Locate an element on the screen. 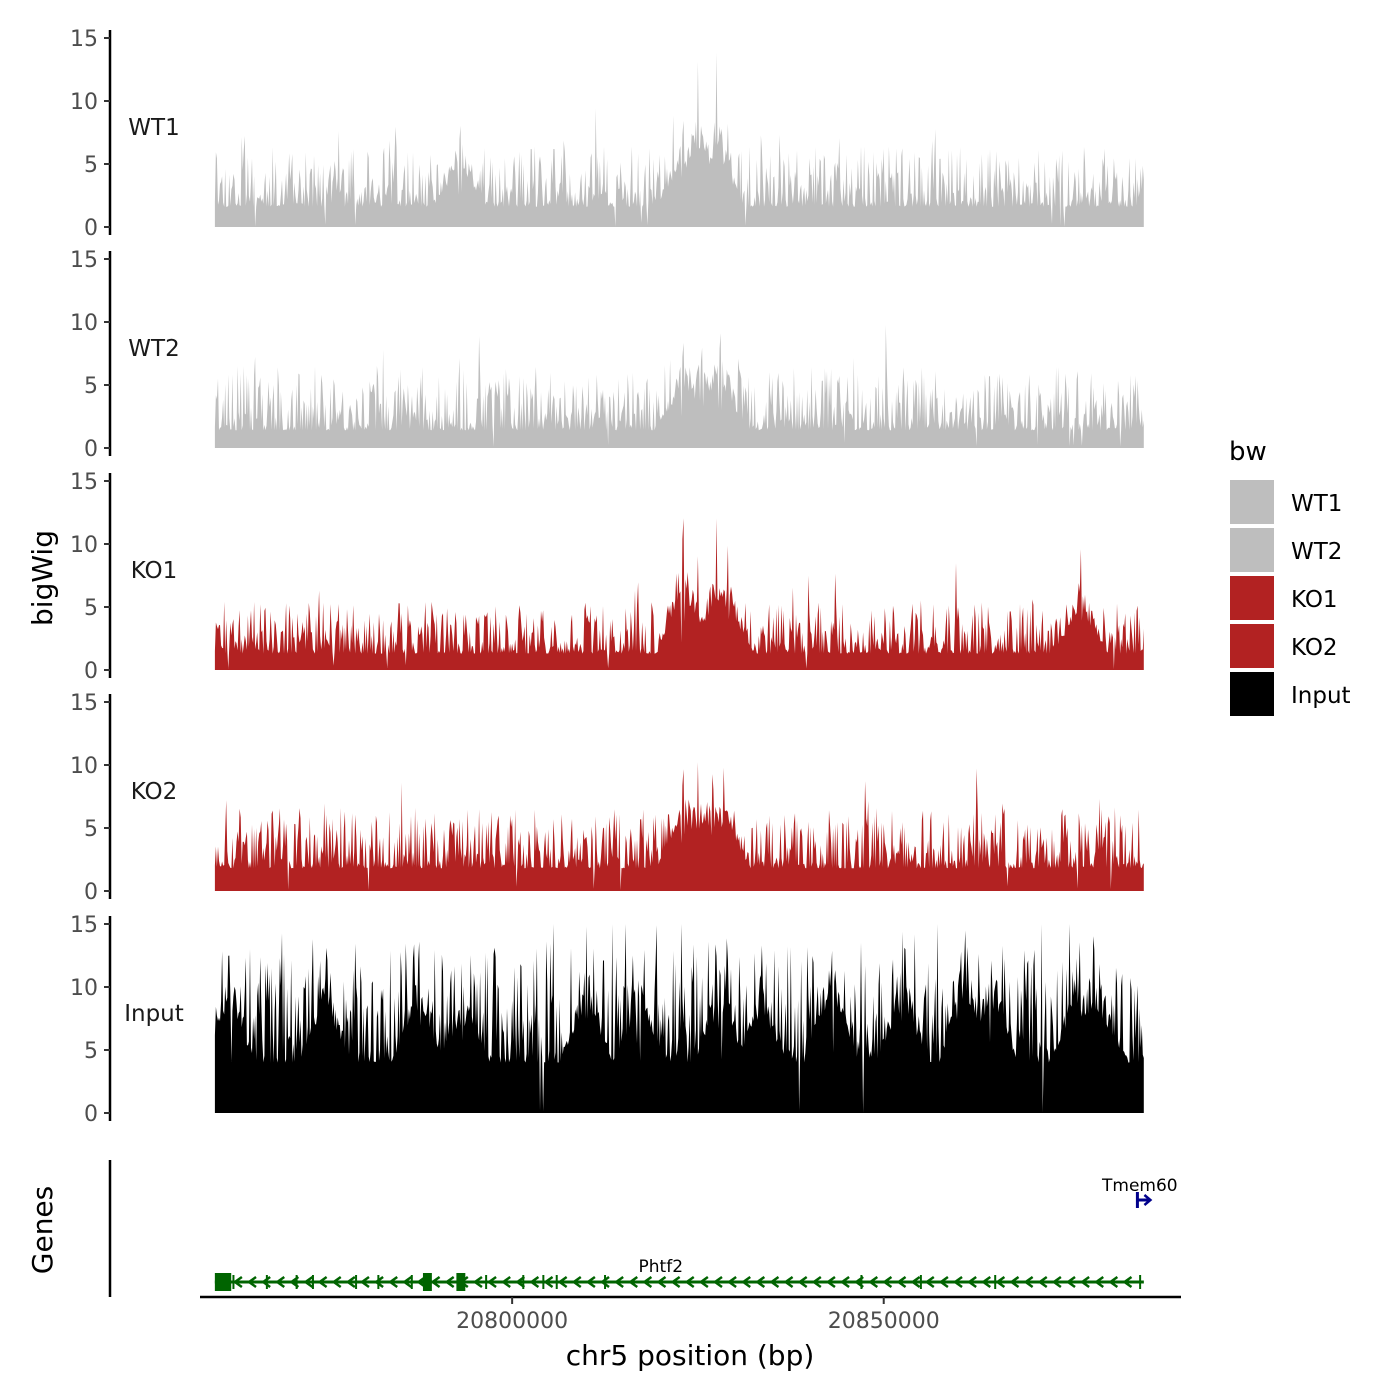  gene-label-phtf2: Phtf2 is located at coordinates (661, 1267).